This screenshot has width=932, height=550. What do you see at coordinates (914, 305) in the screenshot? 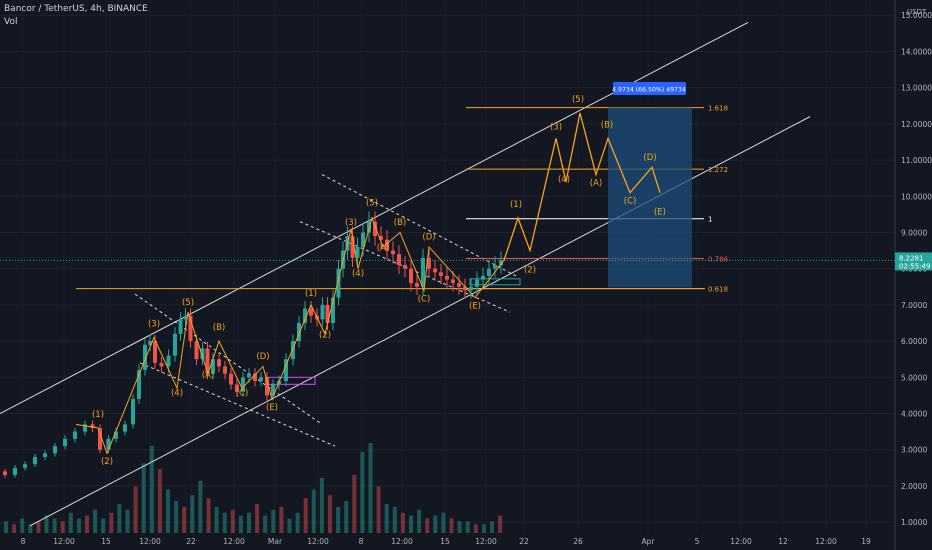
I see `y-tick-label: 7.0000` at bounding box center [914, 305].